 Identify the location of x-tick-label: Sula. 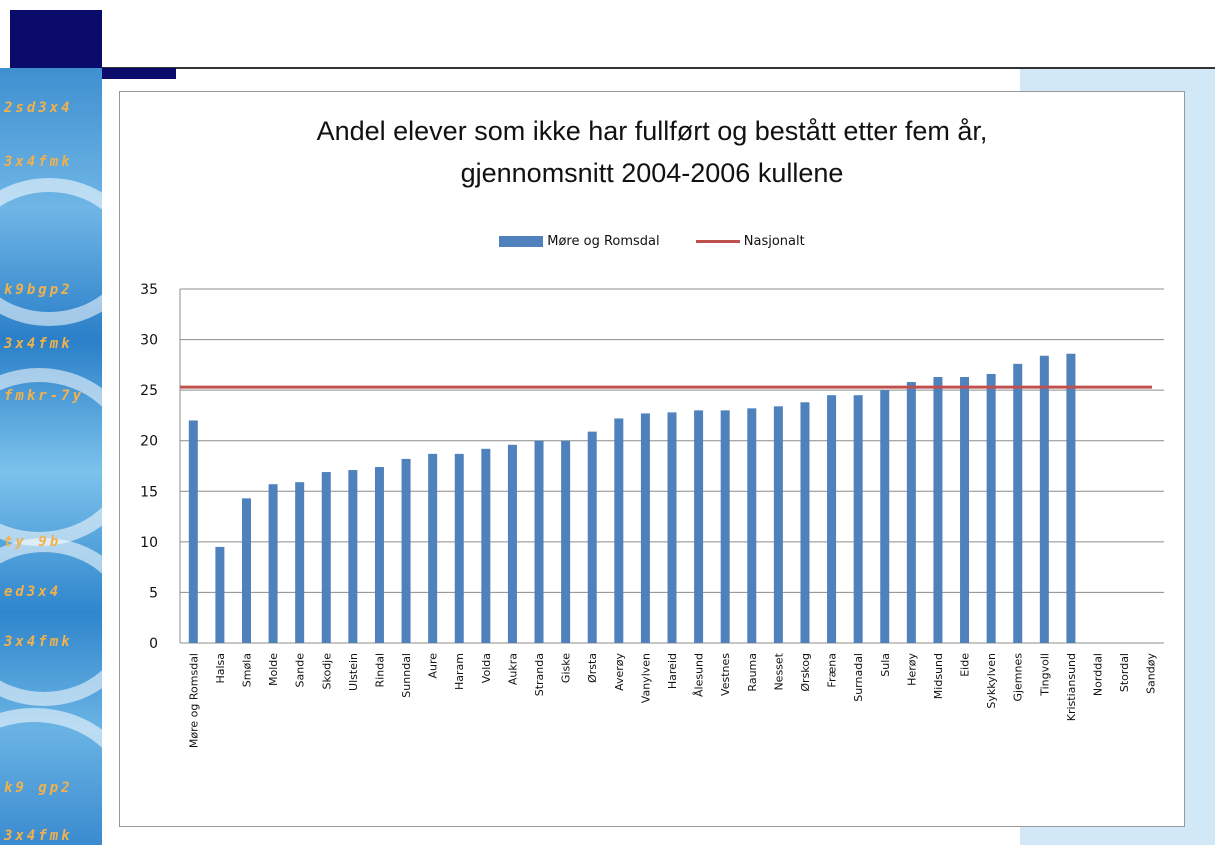
(885, 665).